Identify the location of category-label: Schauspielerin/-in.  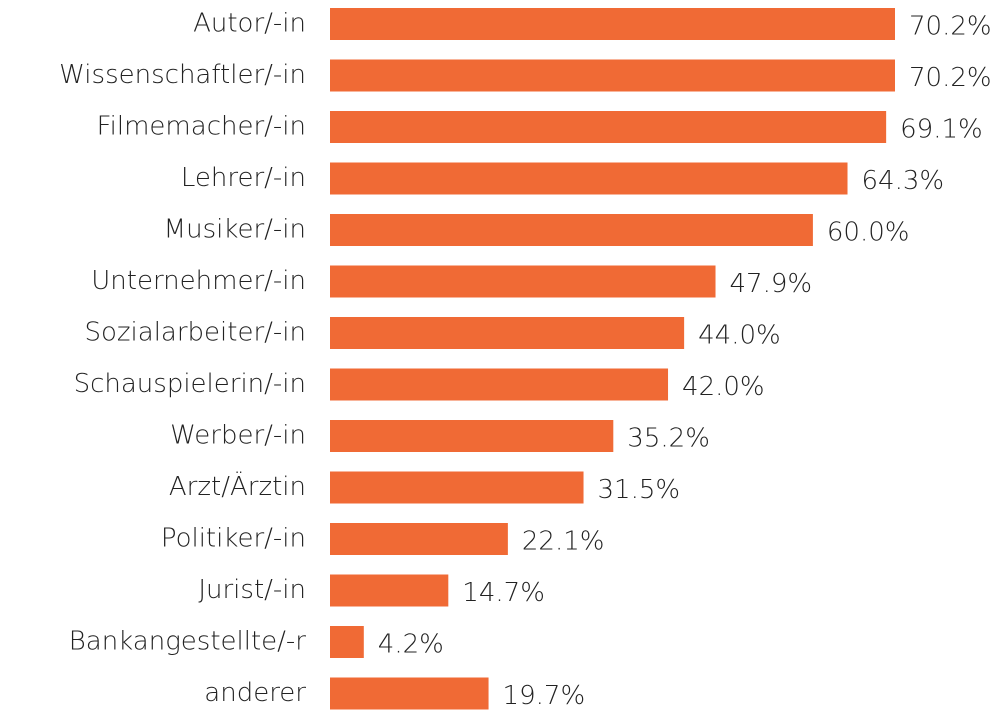
(190, 384).